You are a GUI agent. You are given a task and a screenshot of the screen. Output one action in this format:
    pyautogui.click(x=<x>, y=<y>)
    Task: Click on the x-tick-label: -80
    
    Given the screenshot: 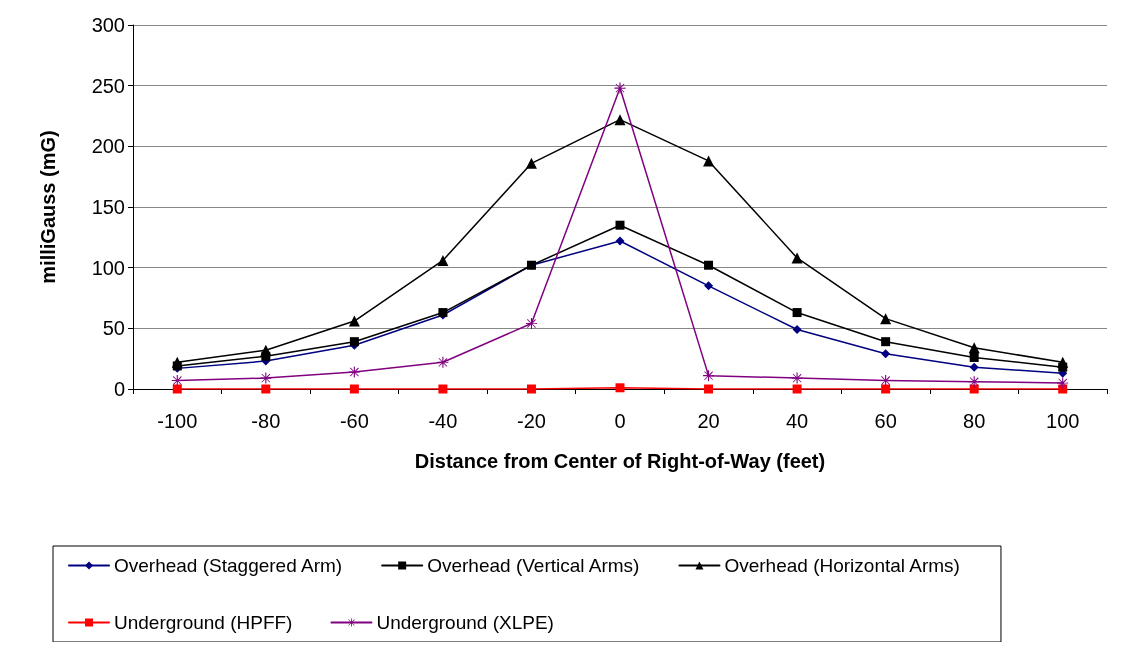 What is the action you would take?
    pyautogui.click(x=266, y=421)
    